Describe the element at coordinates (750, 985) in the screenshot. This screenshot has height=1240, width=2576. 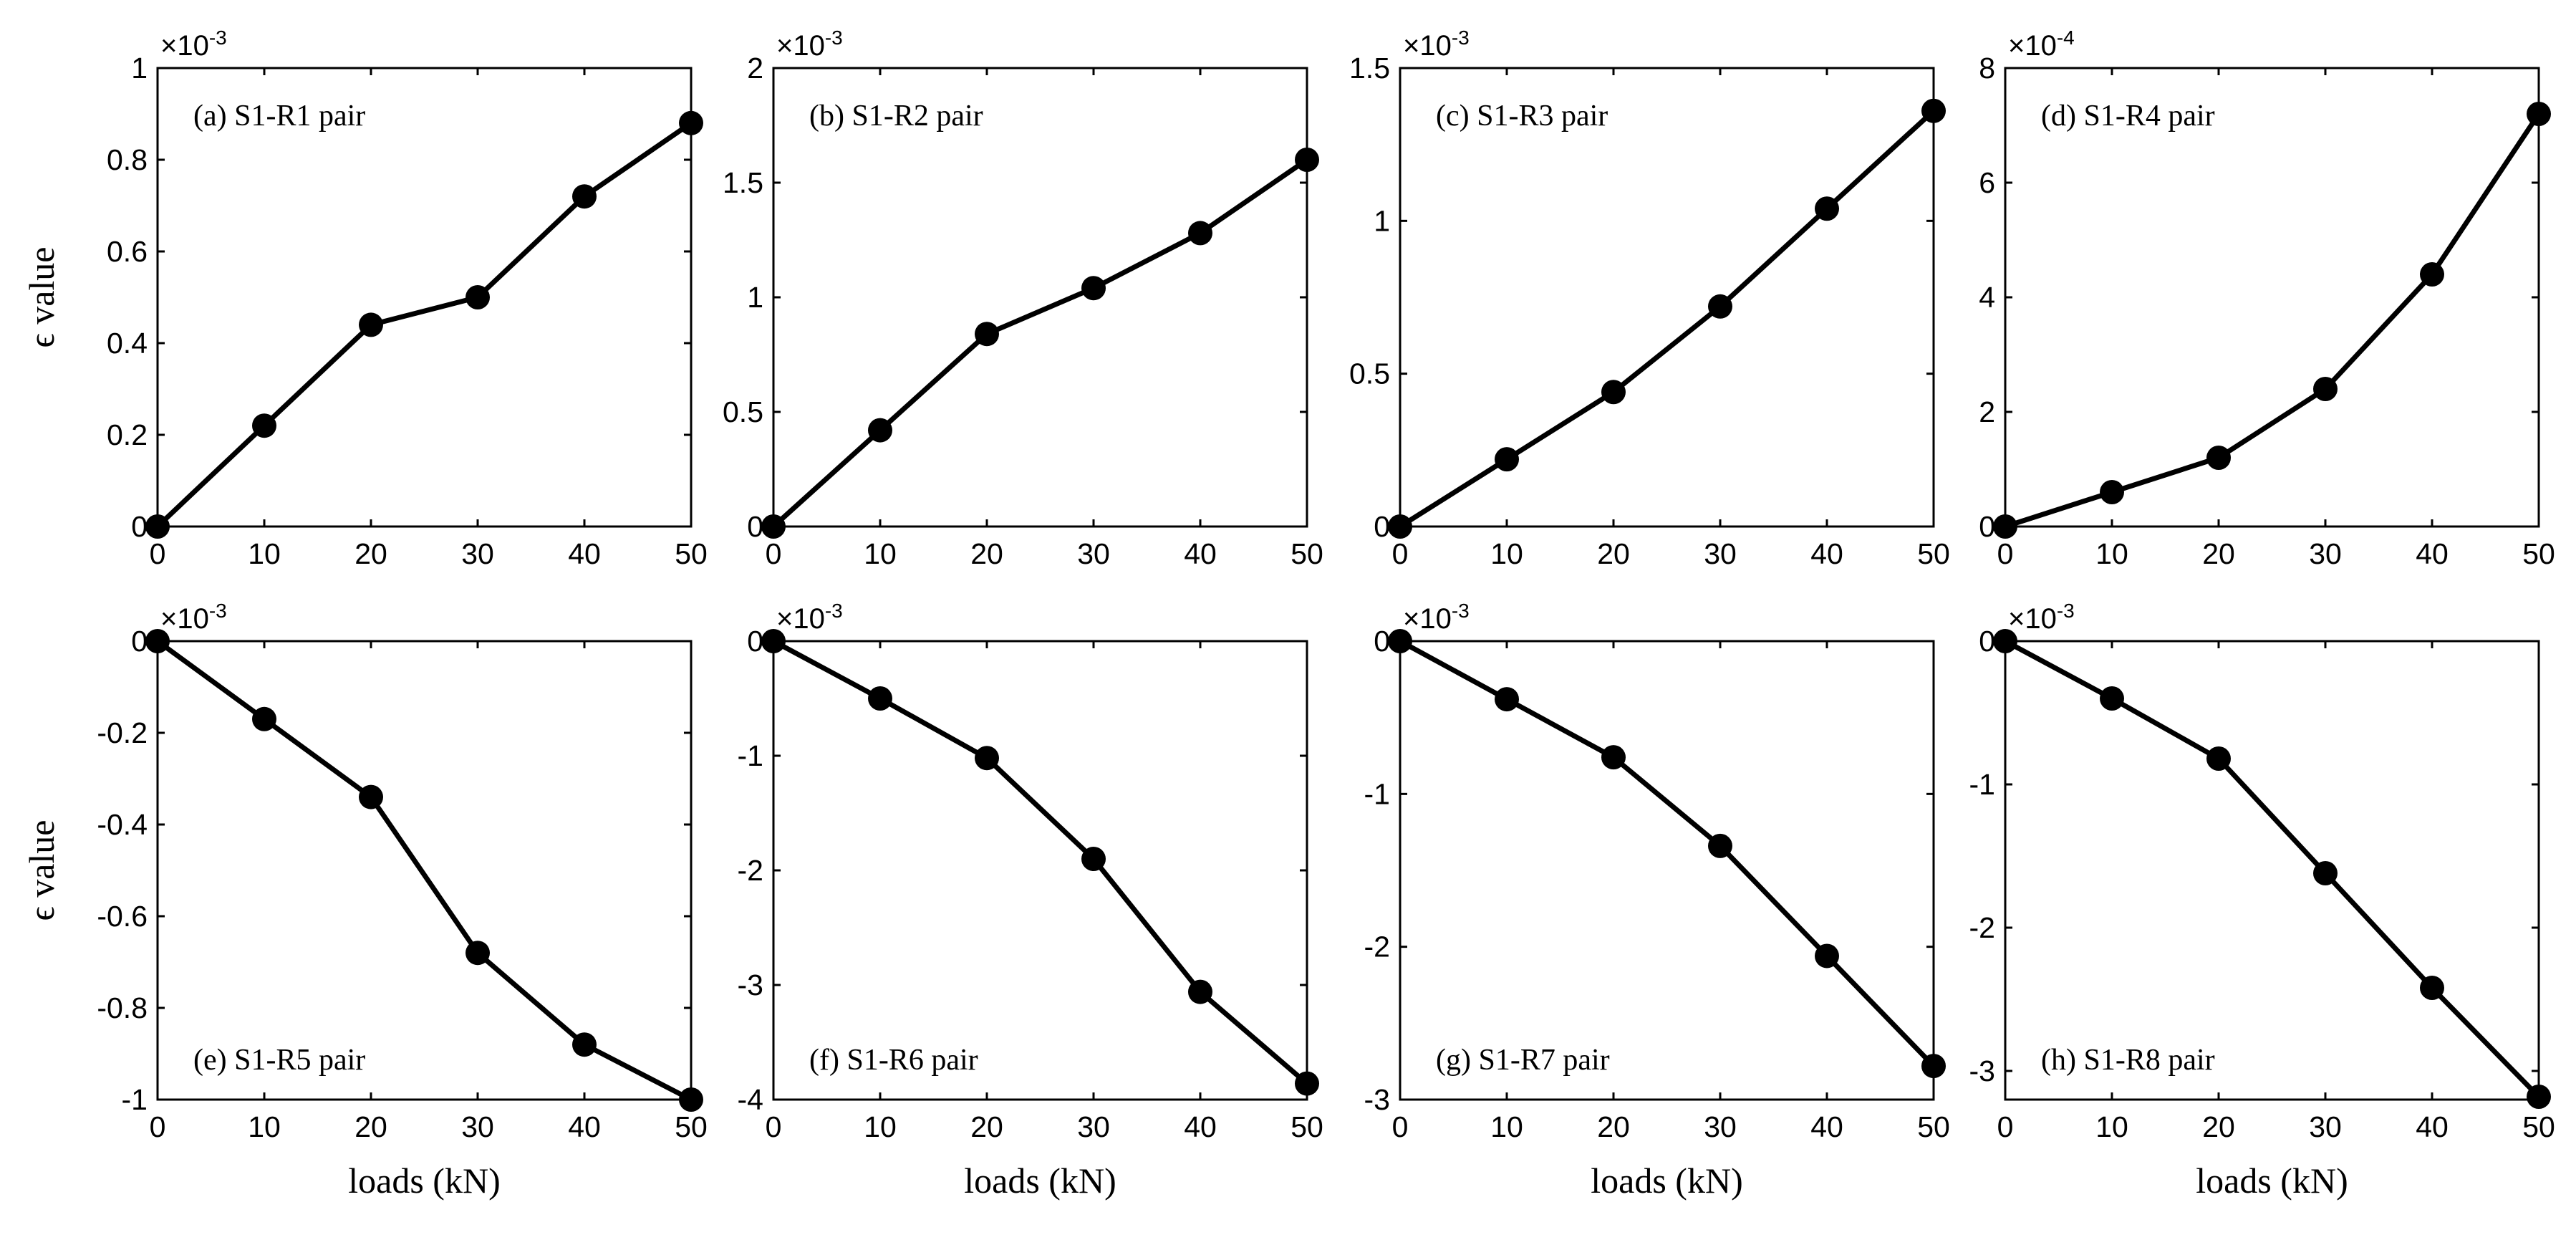
I see `y-tick-label-f-1: -3` at that location.